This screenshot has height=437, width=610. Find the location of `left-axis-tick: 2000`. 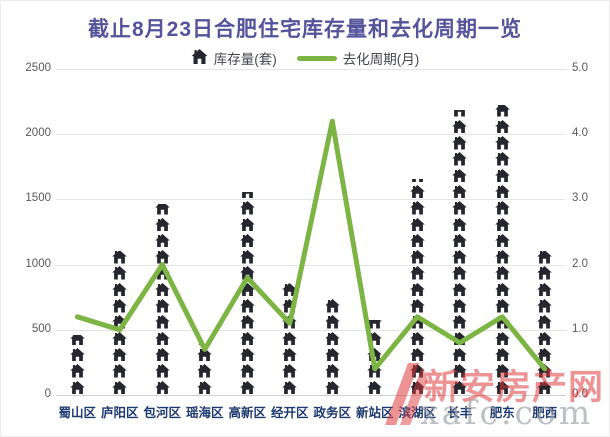

left-axis-tick: 2000 is located at coordinates (38, 133).